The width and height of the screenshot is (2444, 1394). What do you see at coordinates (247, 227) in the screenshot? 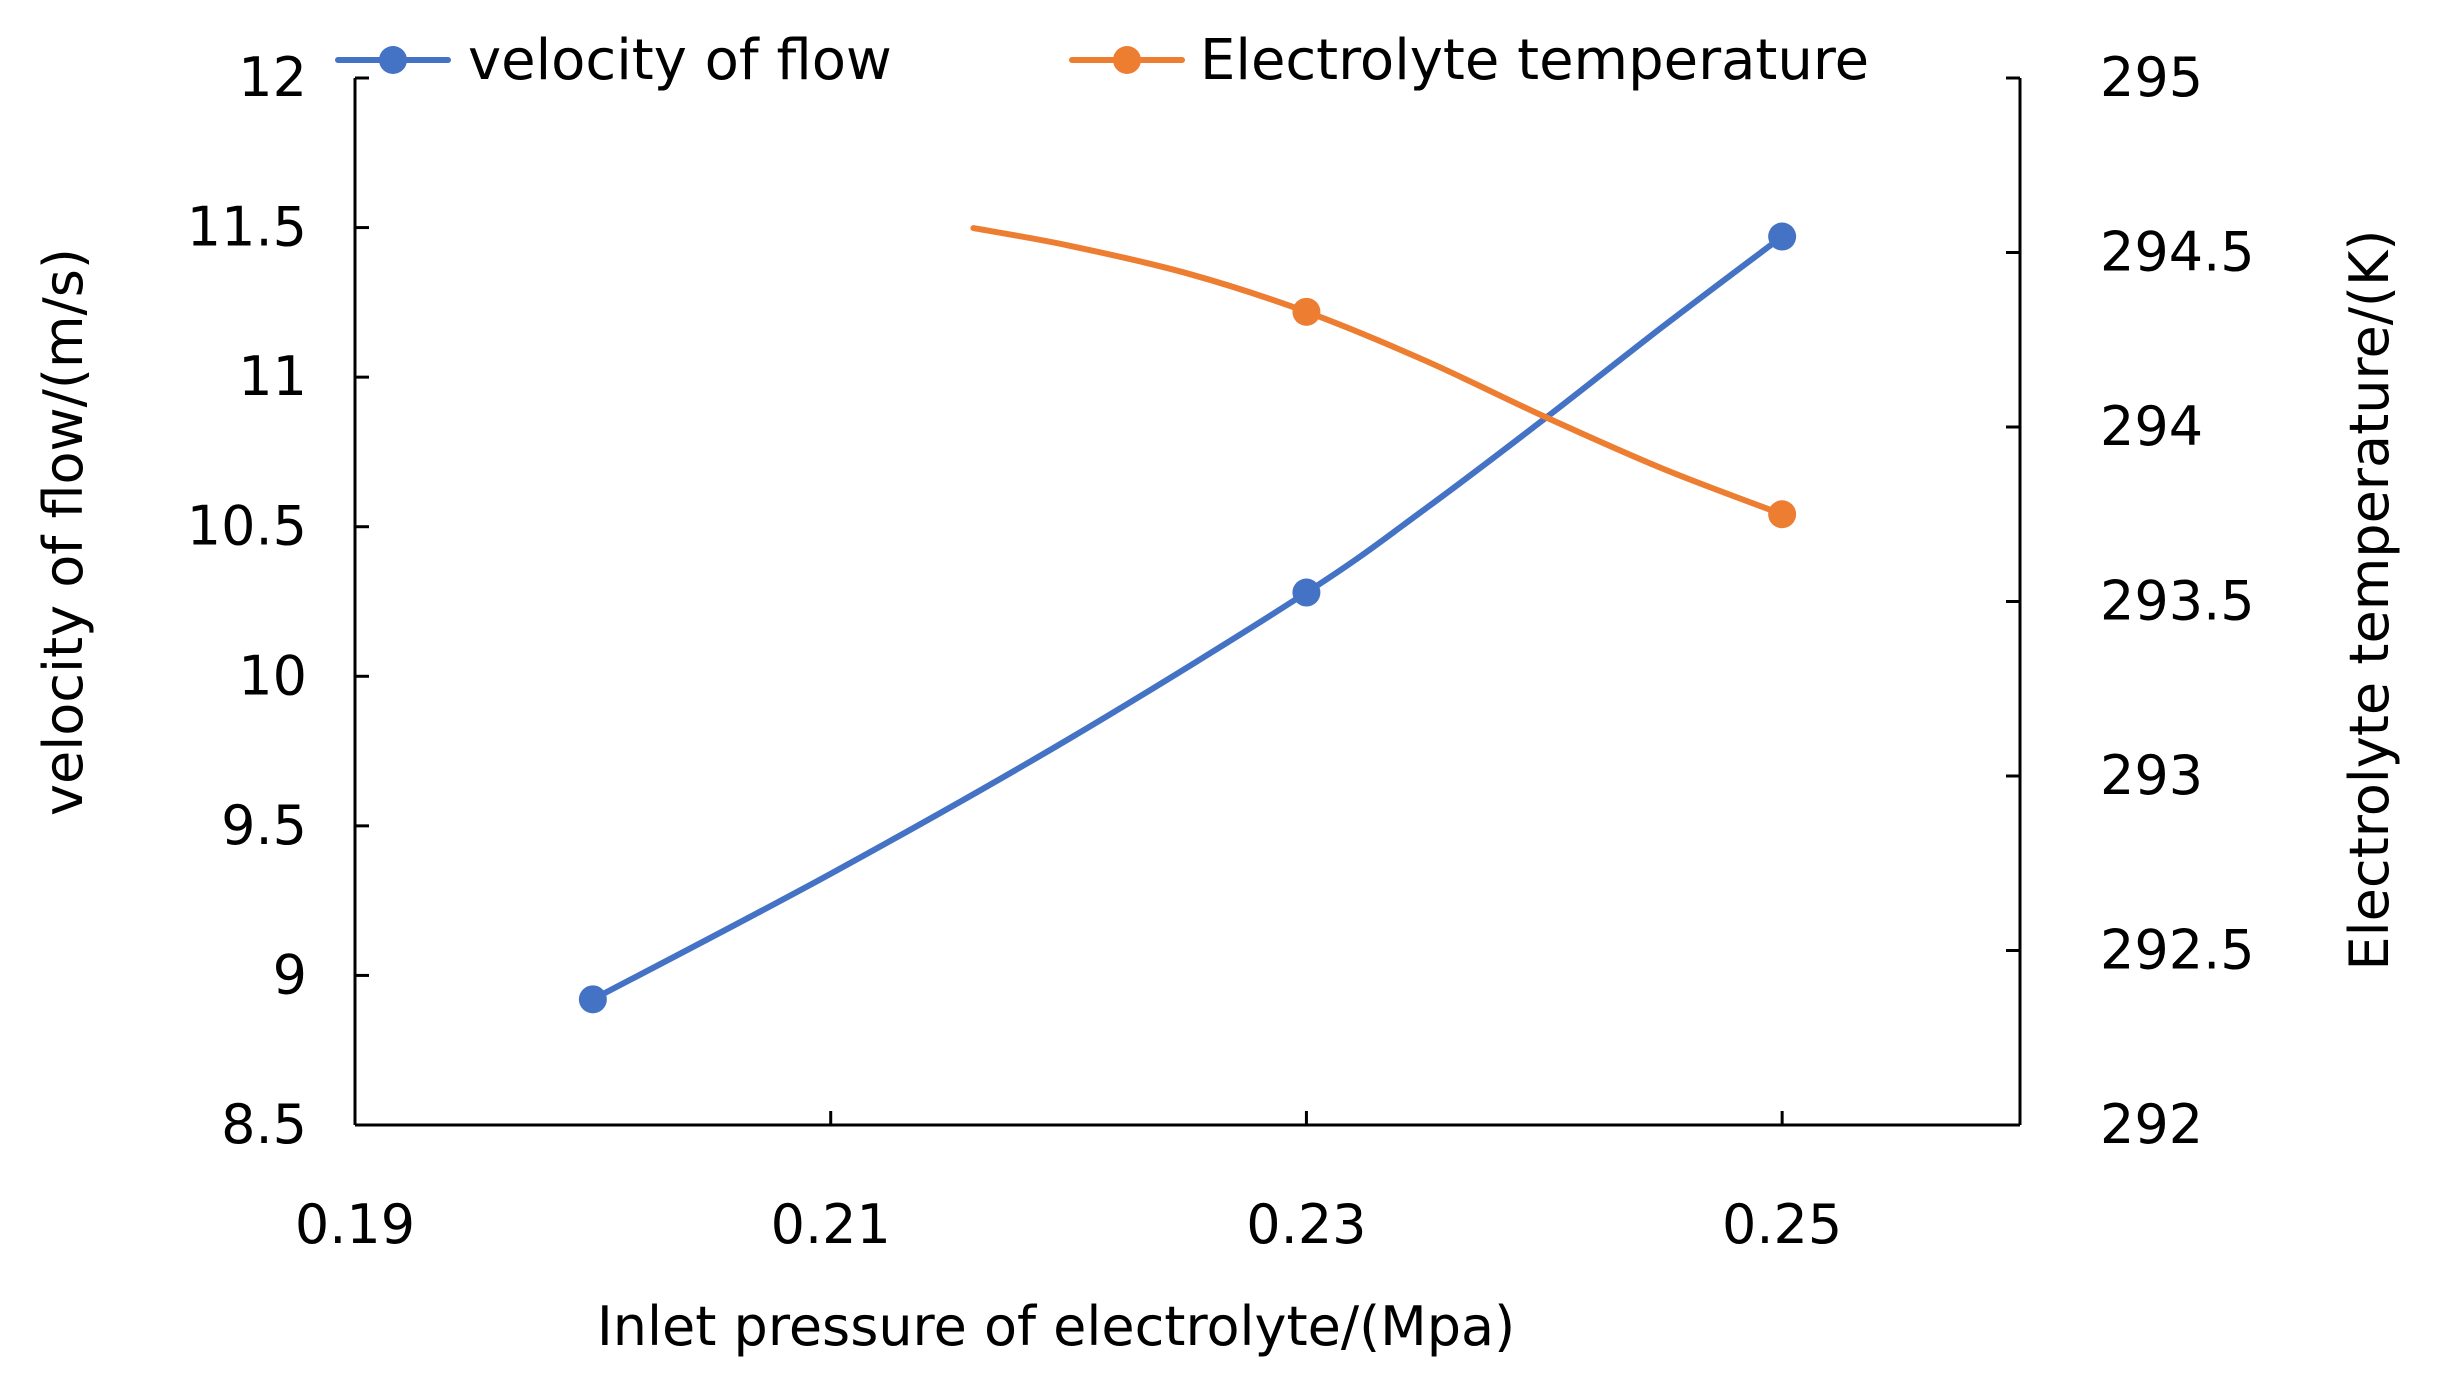
I see `y-tick-label: 11.5` at bounding box center [247, 227].